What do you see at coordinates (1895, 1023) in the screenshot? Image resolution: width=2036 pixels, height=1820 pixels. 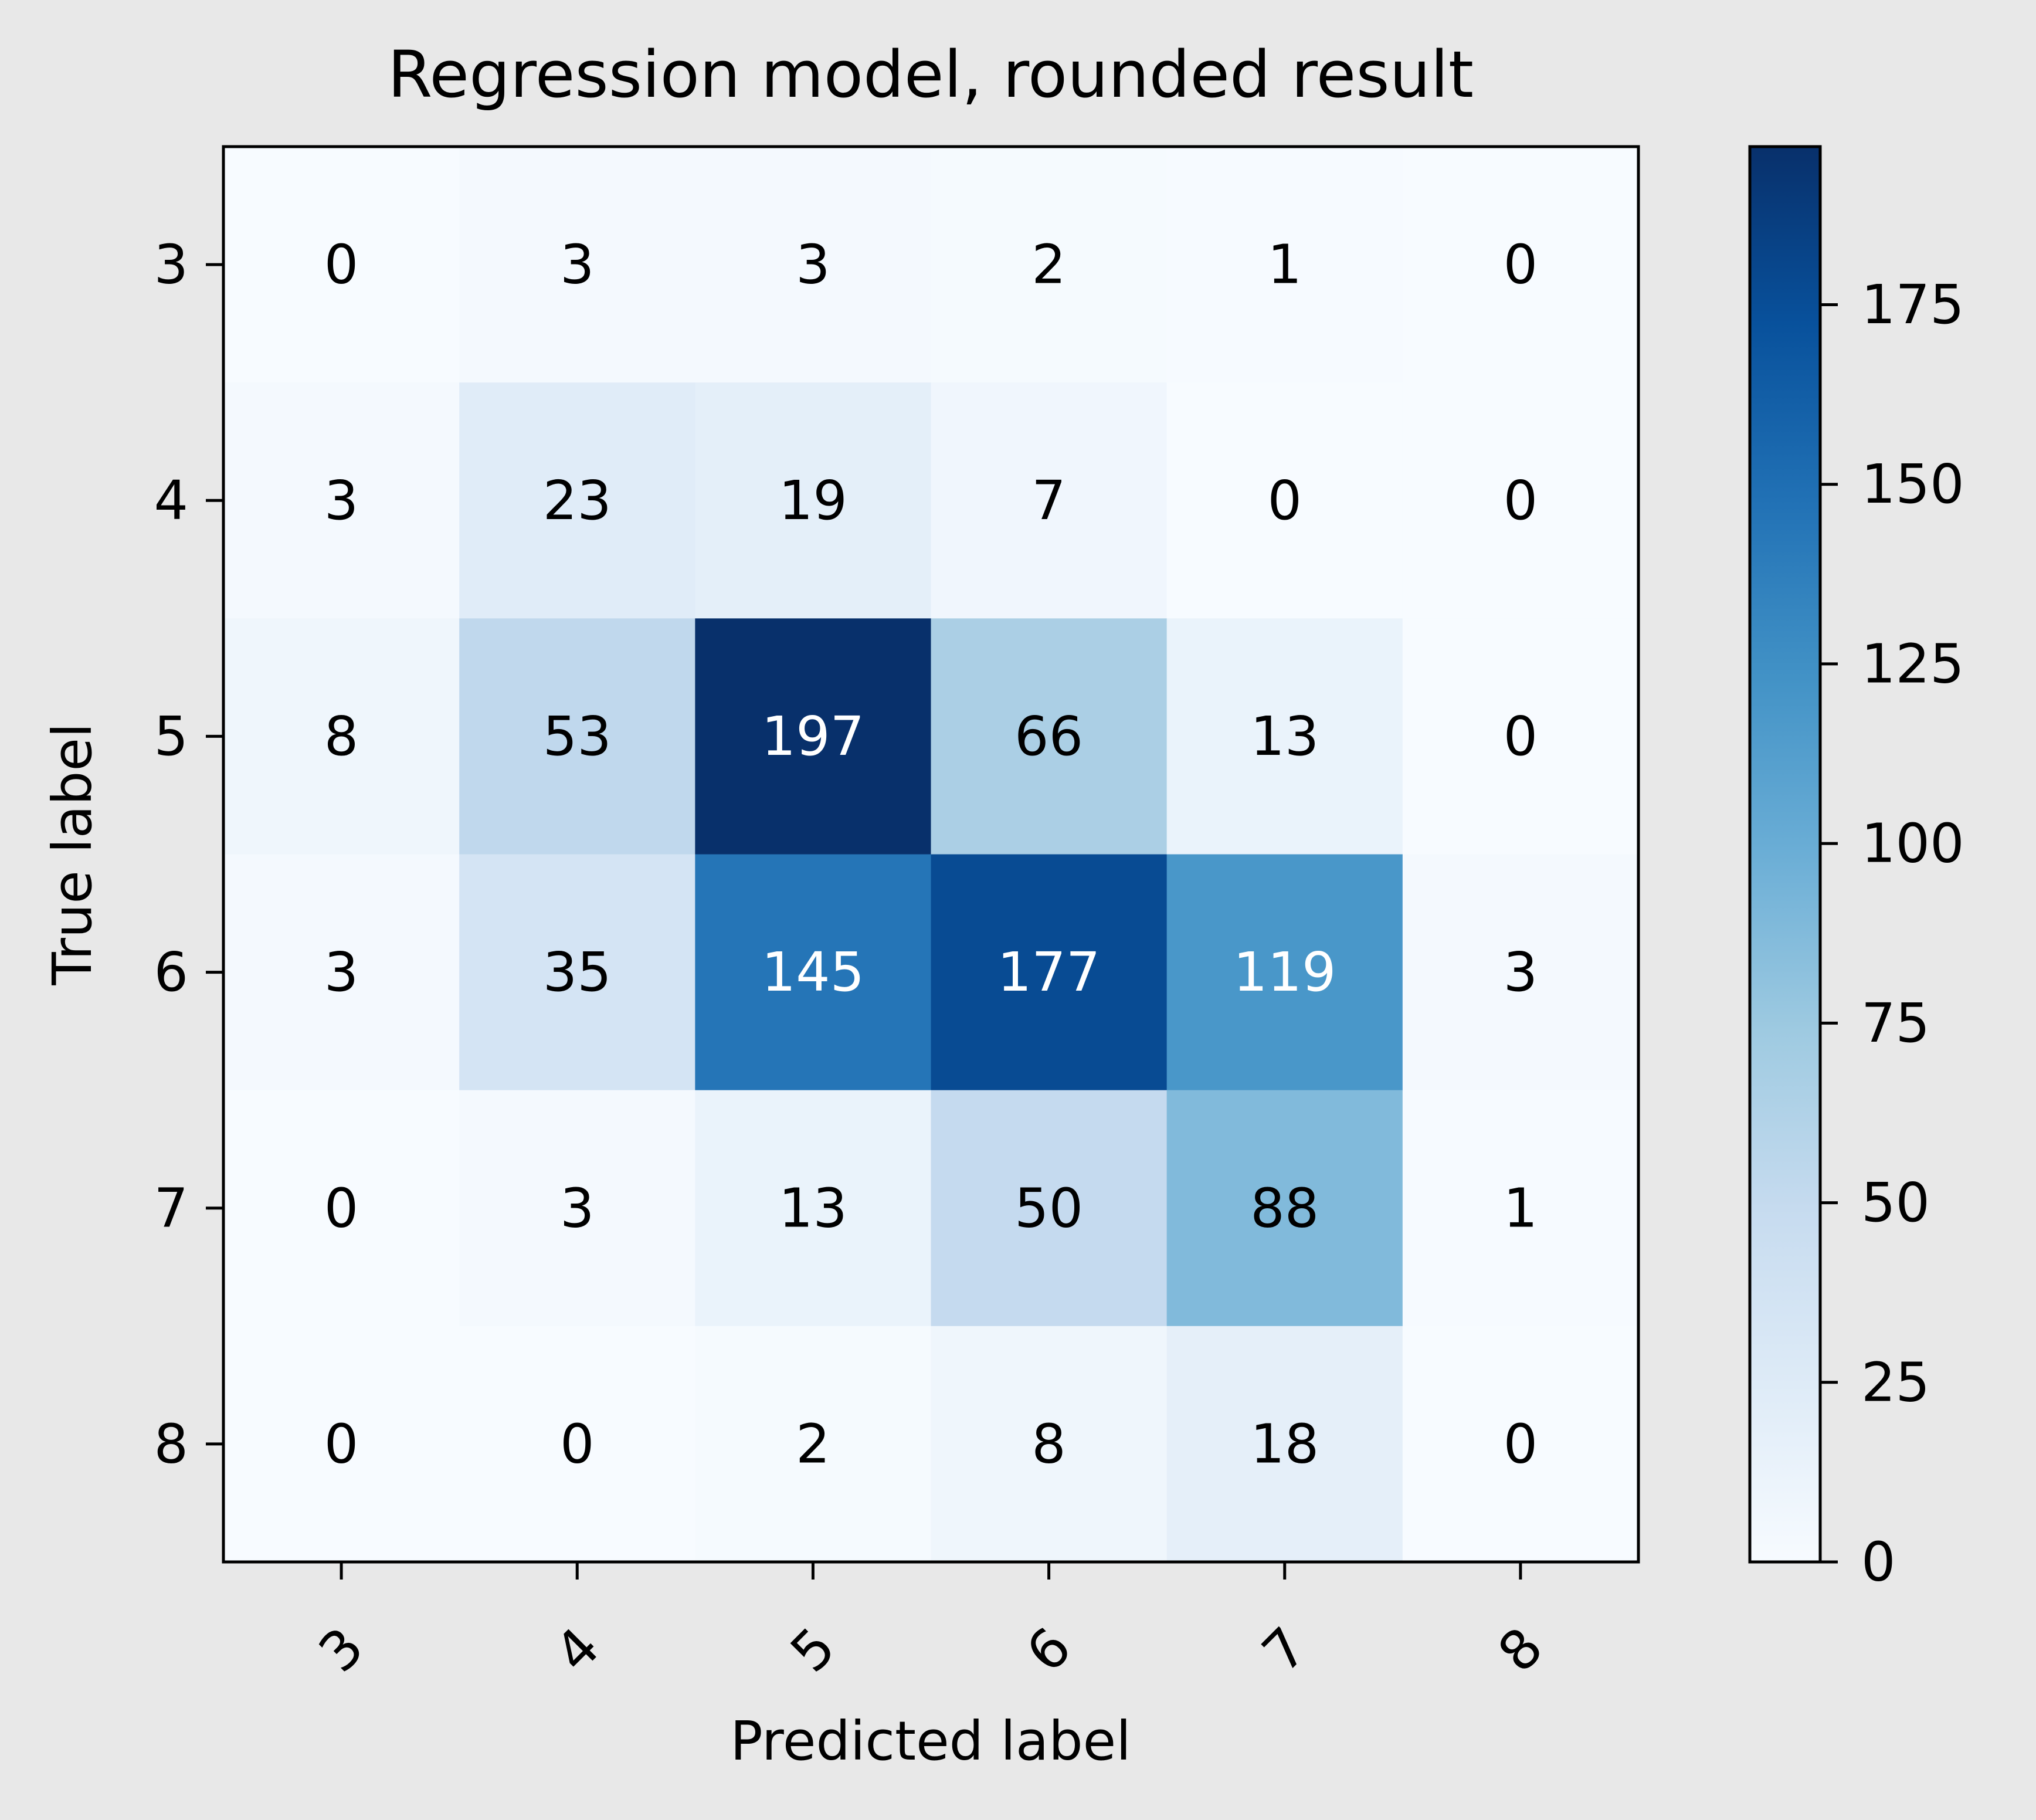 I see `colorbar-tick-label: 75` at bounding box center [1895, 1023].